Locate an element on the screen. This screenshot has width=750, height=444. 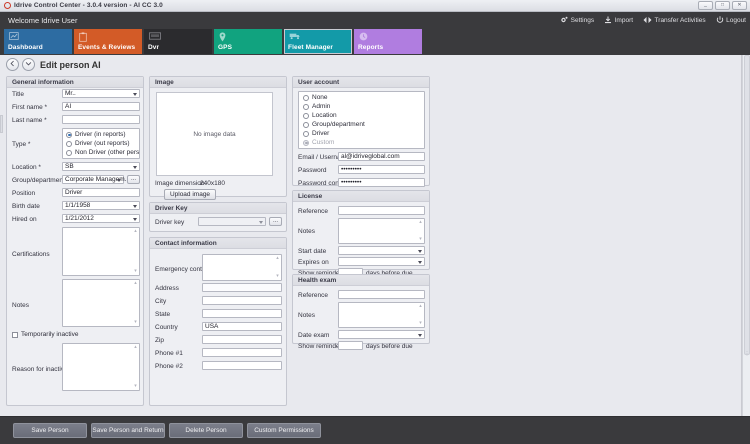
clock-icon is located at coordinates (363, 37).